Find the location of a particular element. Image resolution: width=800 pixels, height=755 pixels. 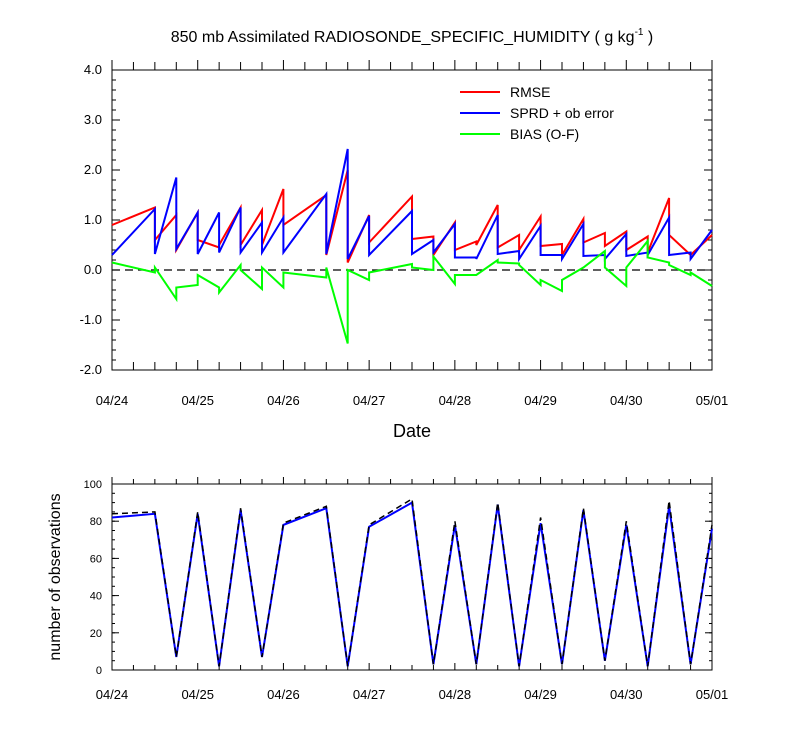

top-x-tick-label: 04/24 is located at coordinates (112, 400).